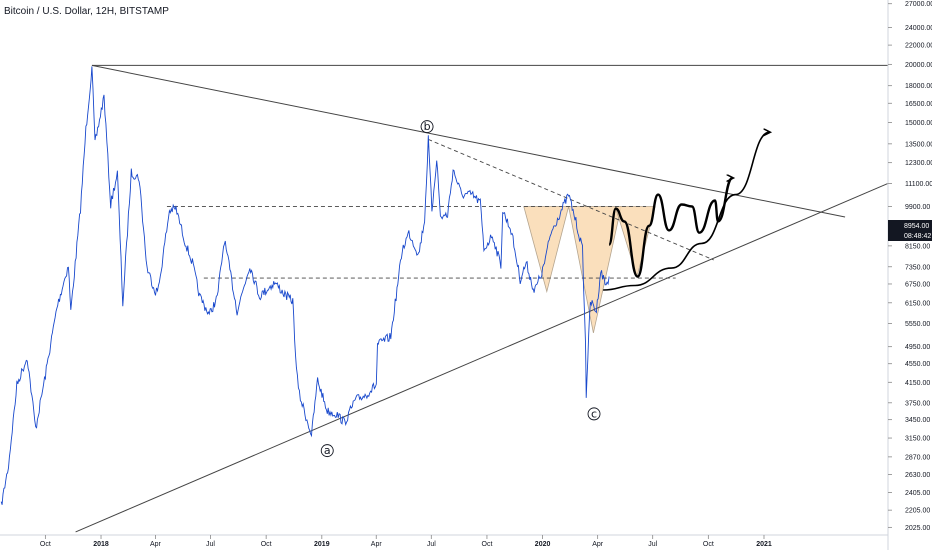  I want to click on y-tick-label: 2205.00, so click(917, 511).